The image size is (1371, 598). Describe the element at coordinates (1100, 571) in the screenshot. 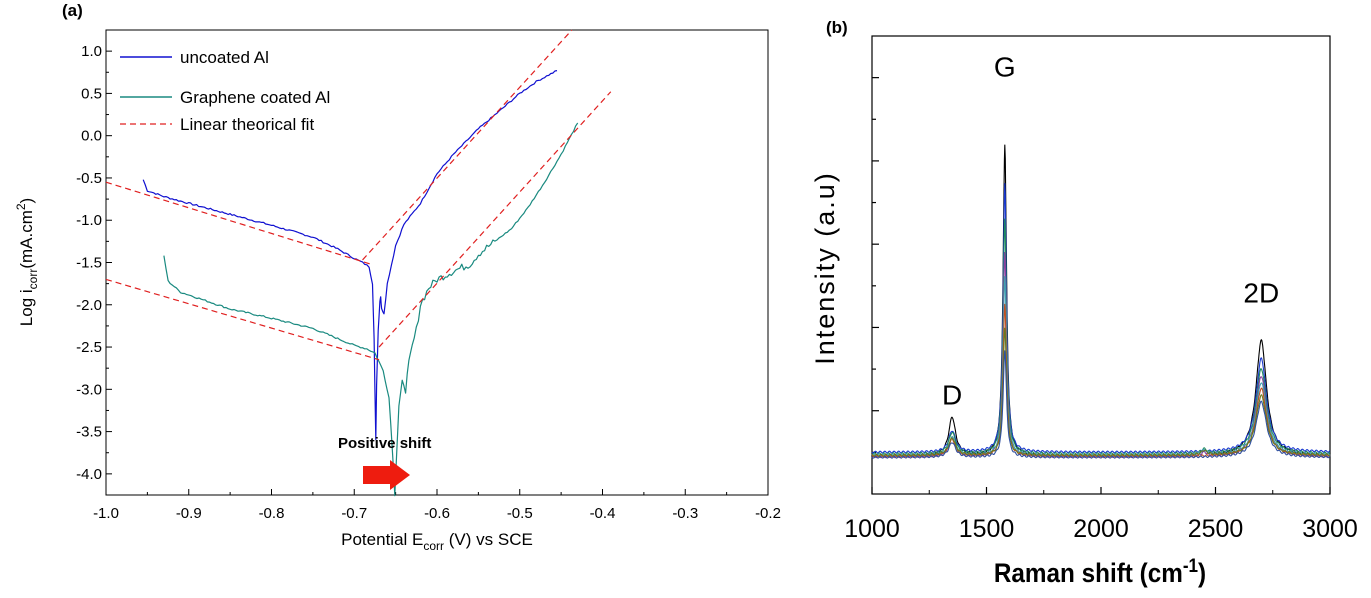

I see `panel-b-x-axis-label: Raman shift (cm-1)` at that location.